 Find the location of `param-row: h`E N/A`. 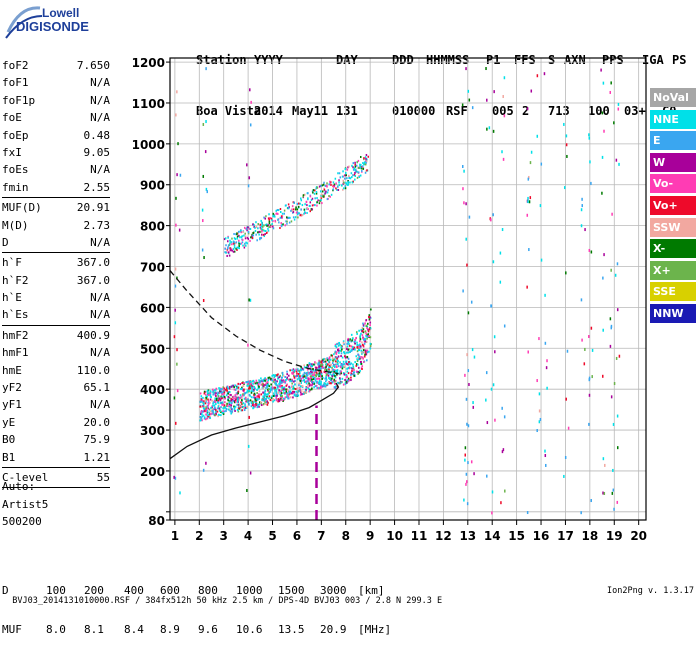

param-row: h`E N/A is located at coordinates (56, 297).